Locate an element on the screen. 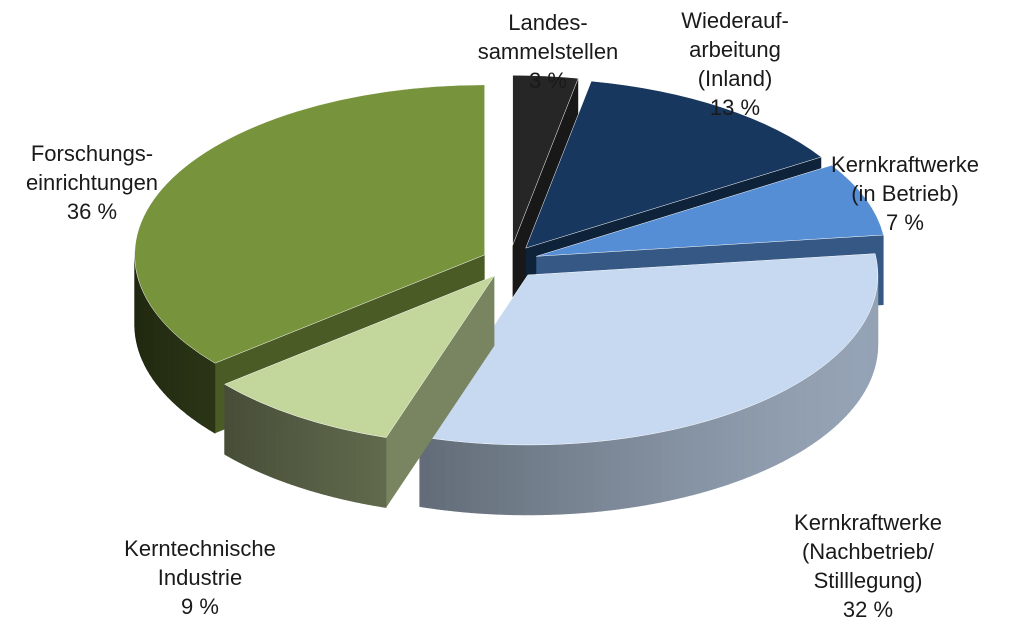  slice-label: Kerntechnische is located at coordinates (200, 548).